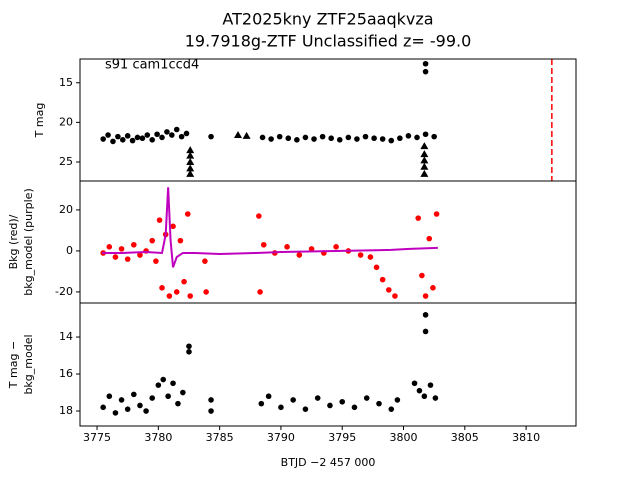 The image size is (640, 480). Describe the element at coordinates (28, 364) in the screenshot. I see `y-axis-label: bkg_model` at that location.